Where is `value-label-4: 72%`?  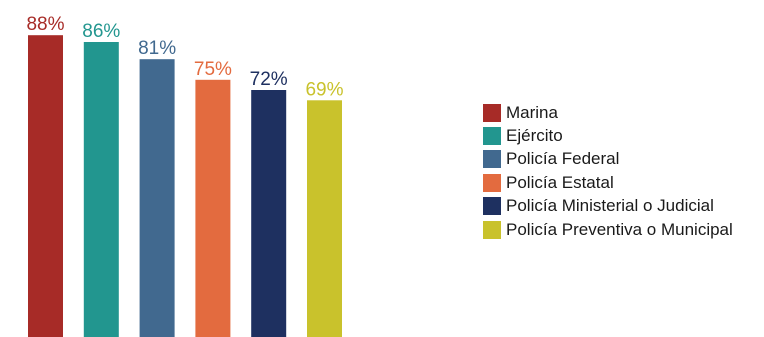
value-label-4: 72% is located at coordinates (269, 79).